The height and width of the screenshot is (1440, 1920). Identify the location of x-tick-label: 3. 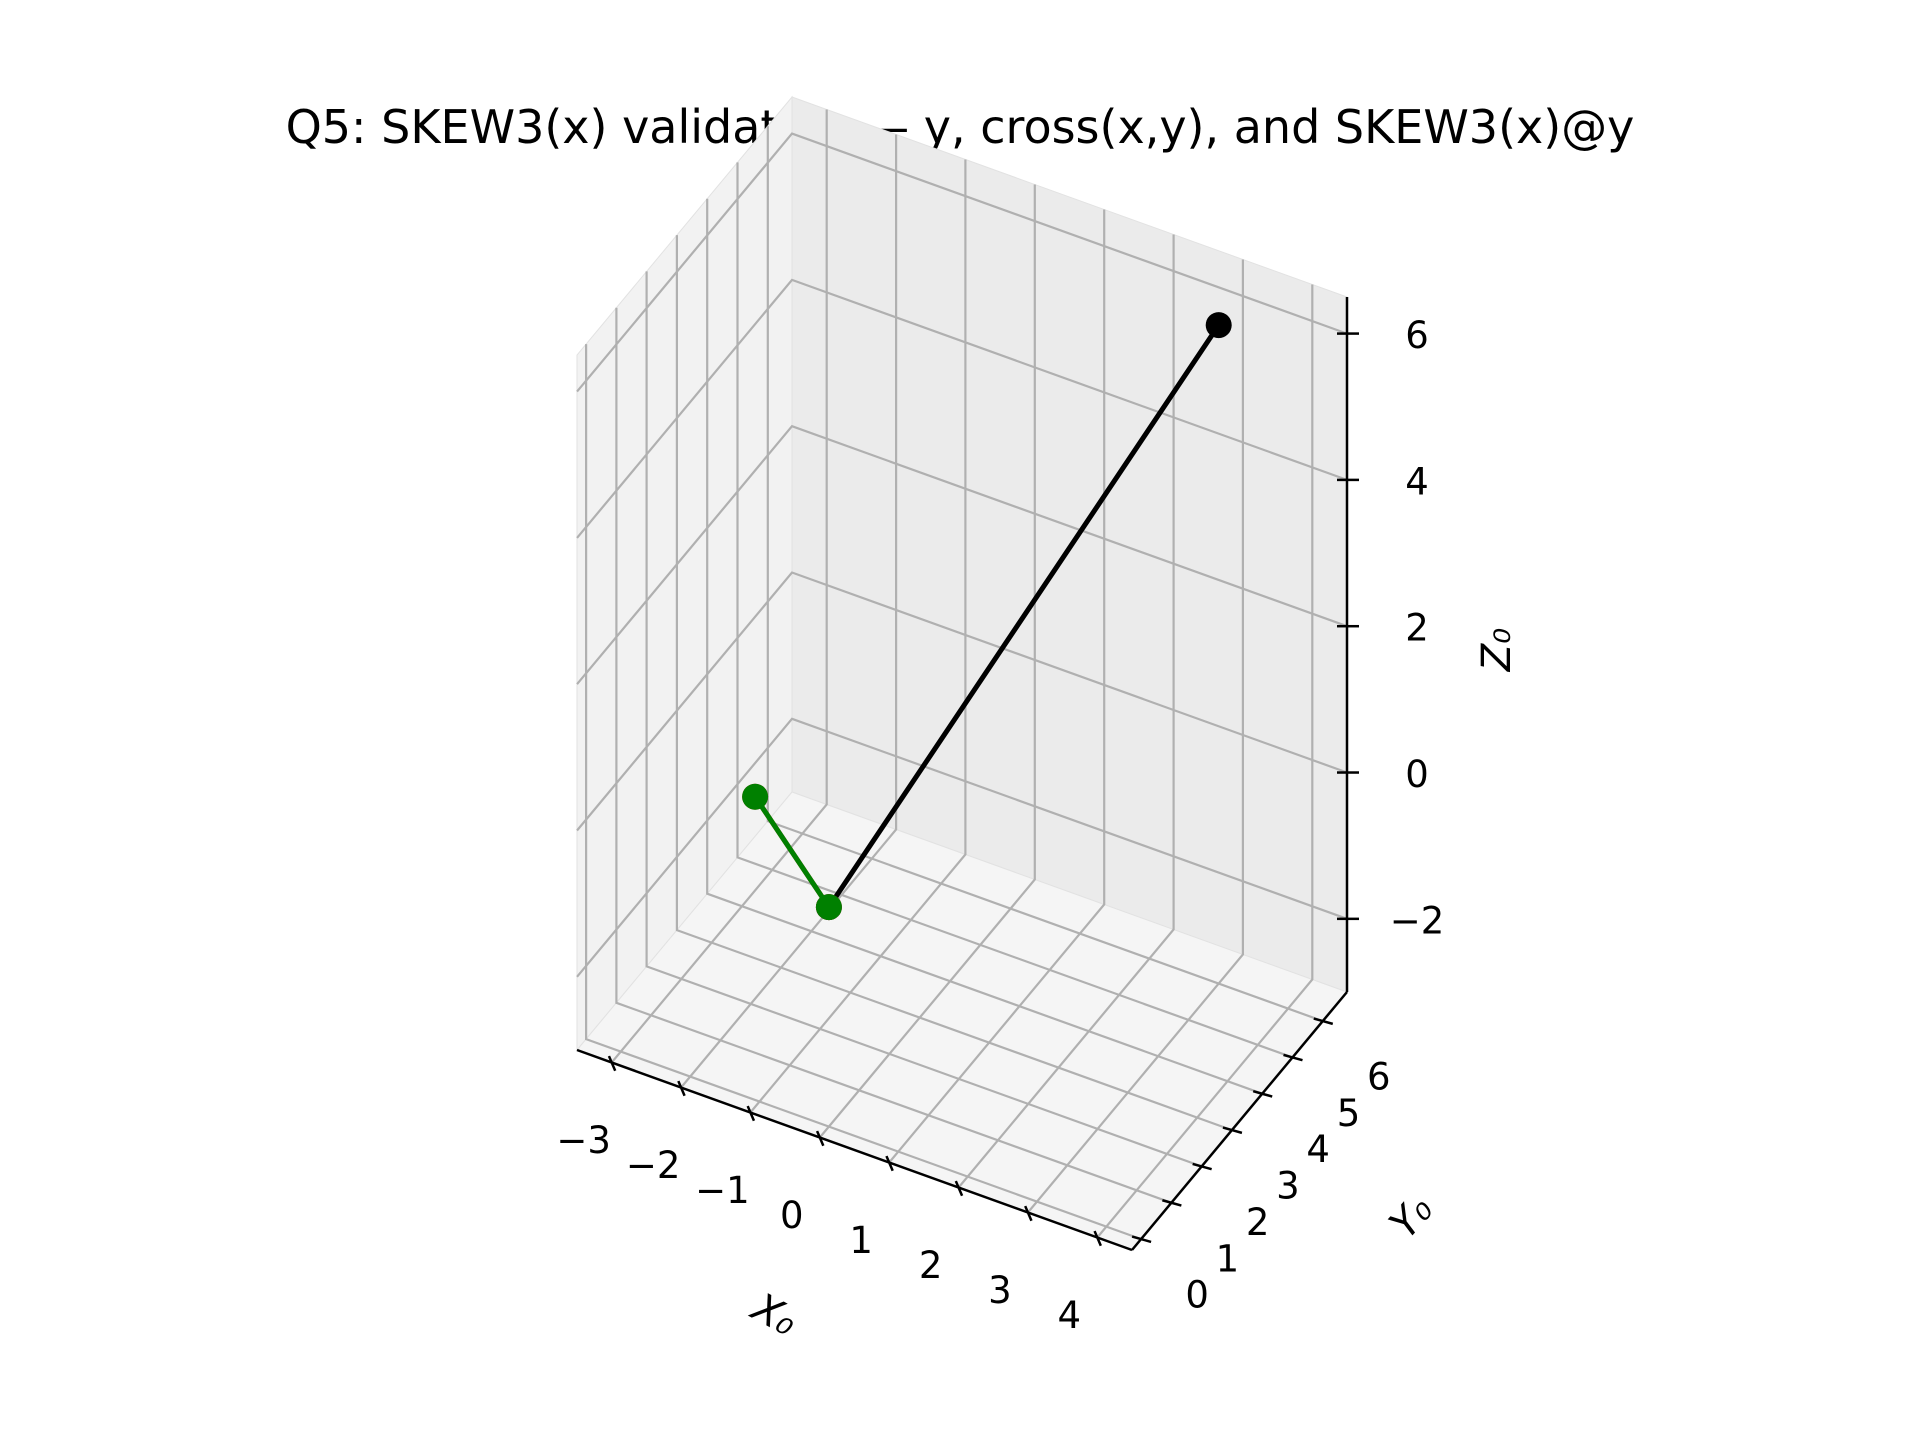
(1000, 1290).